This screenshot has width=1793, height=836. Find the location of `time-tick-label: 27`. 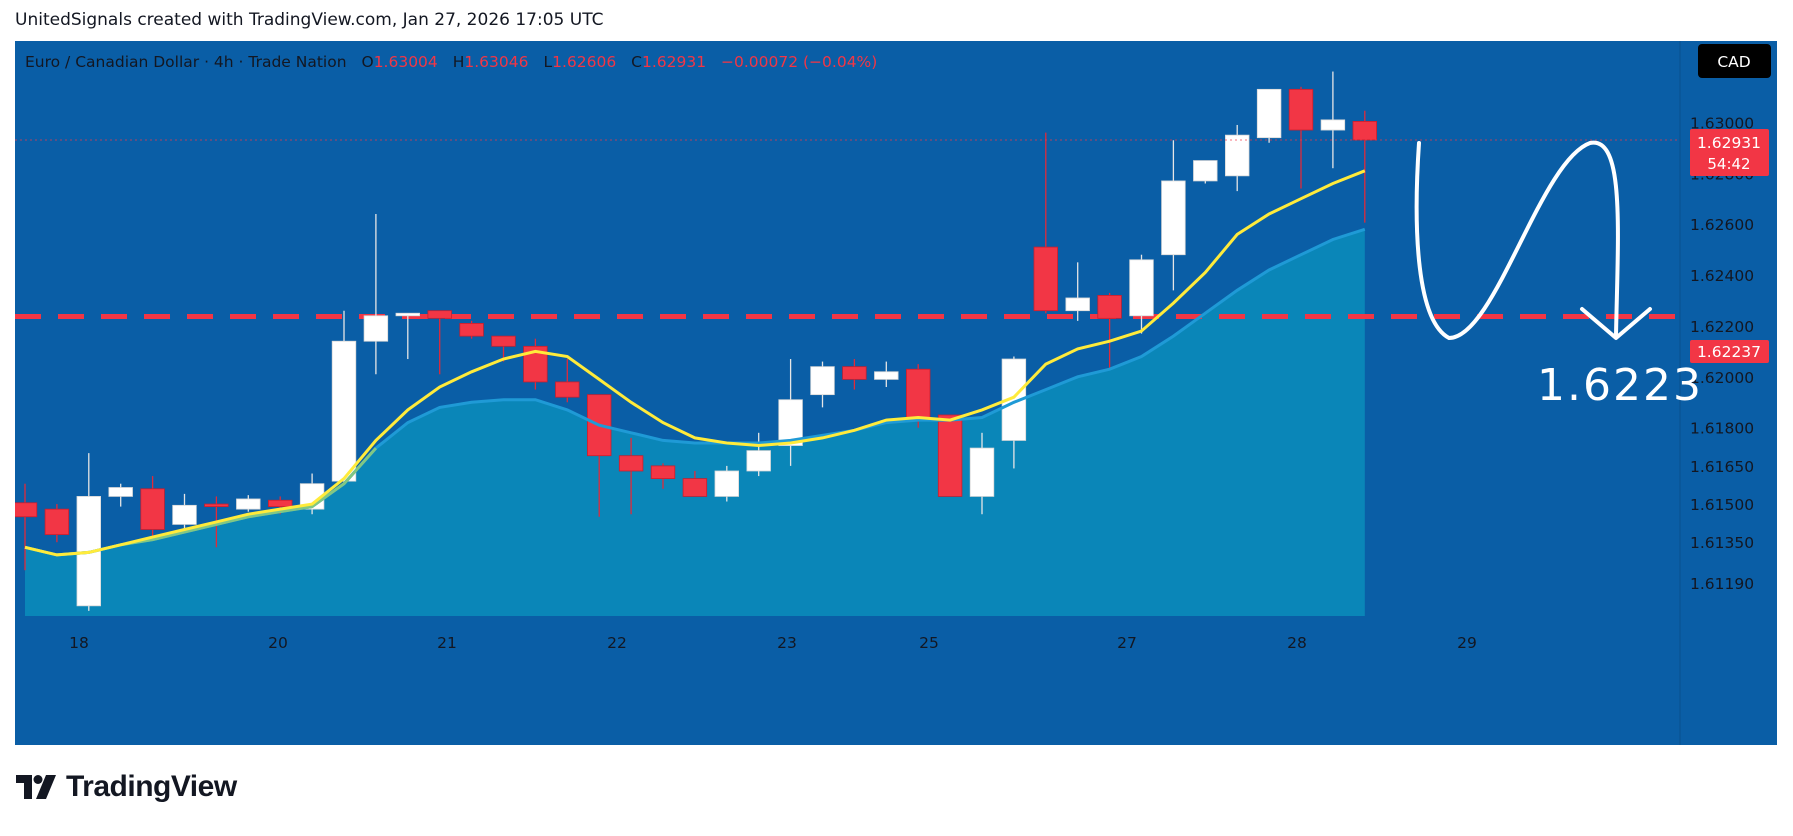

time-tick-label: 27 is located at coordinates (1127, 643).